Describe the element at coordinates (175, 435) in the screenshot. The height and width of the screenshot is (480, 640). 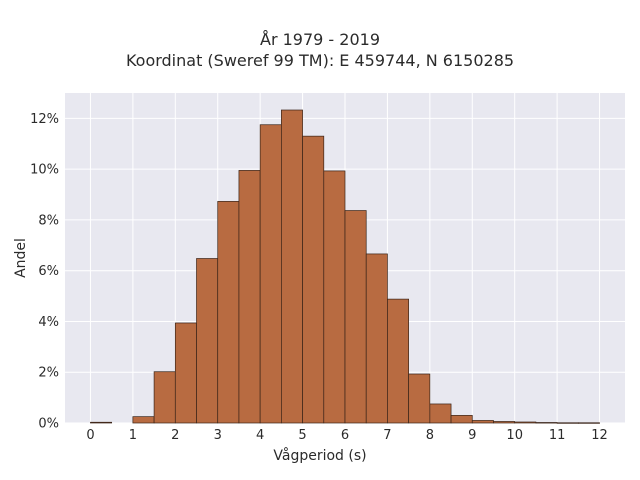
I see `x-tick-label: 2` at that location.